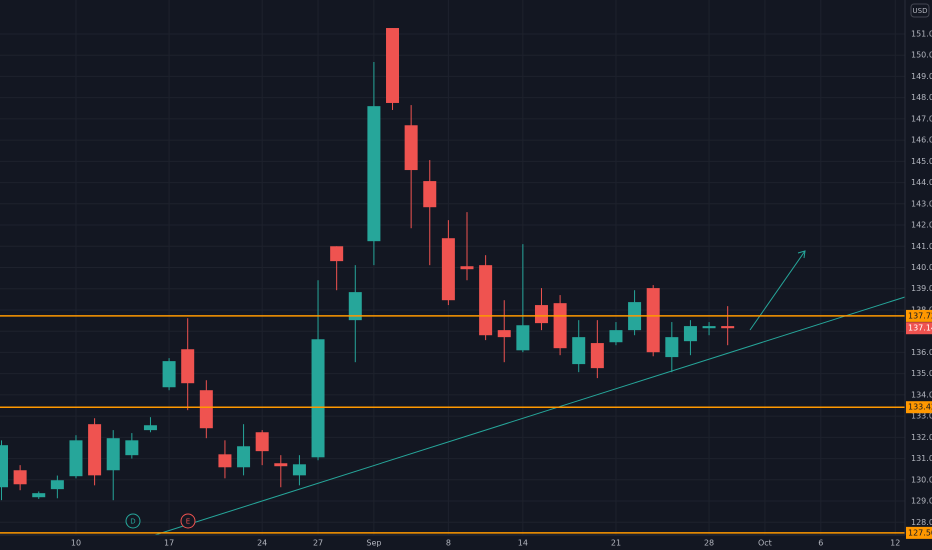  What do you see at coordinates (318, 543) in the screenshot?
I see `x-tick-label: 27` at bounding box center [318, 543].